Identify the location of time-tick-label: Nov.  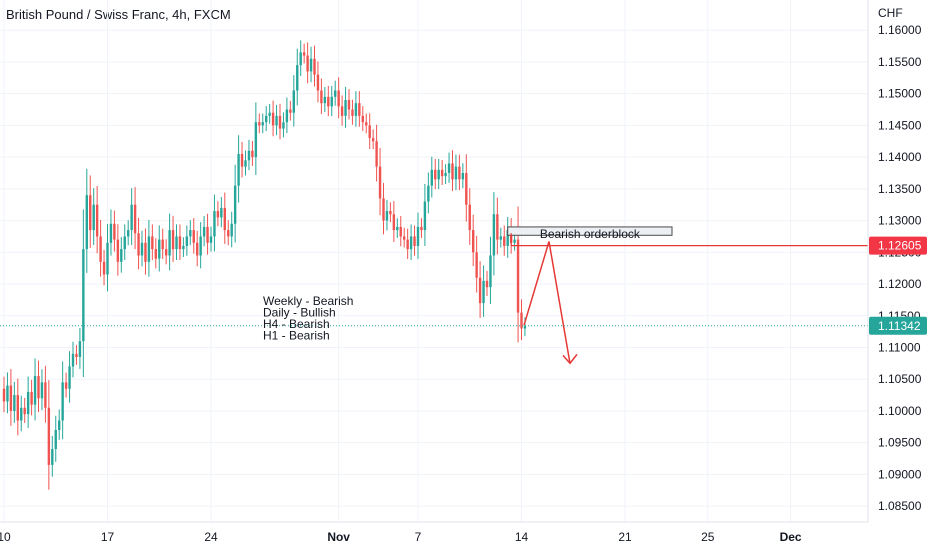
(338, 537).